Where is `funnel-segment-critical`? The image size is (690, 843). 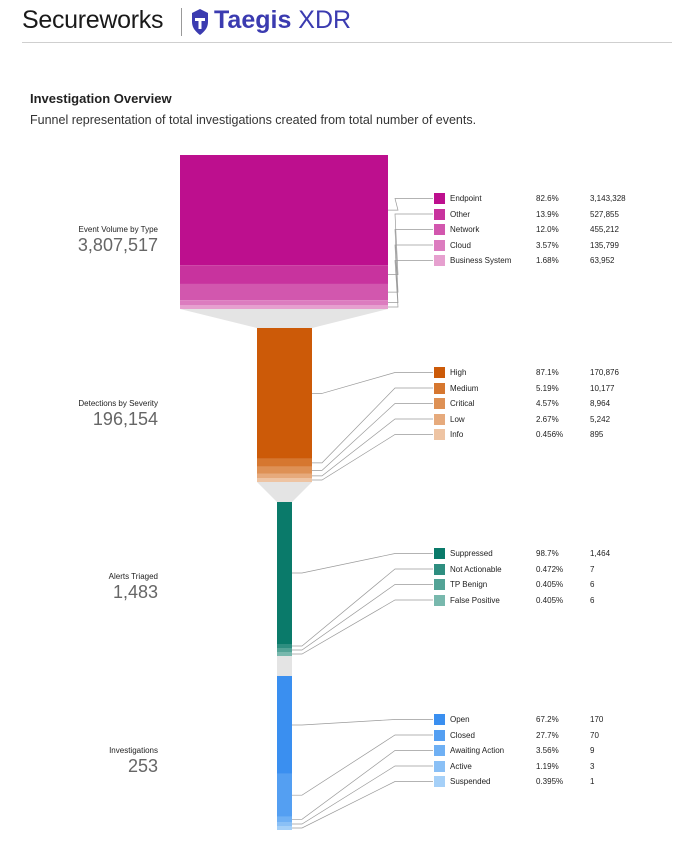
funnel-segment-critical is located at coordinates (284, 470).